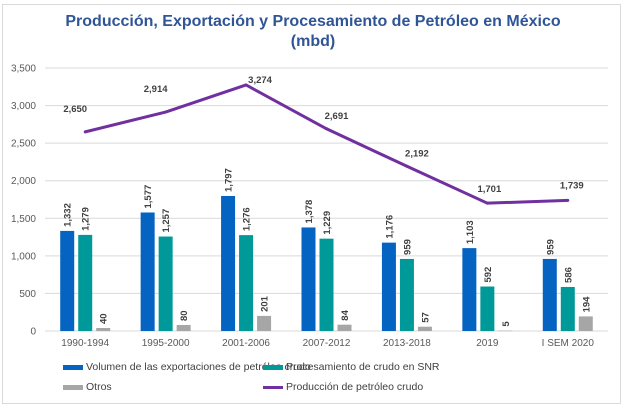 This screenshot has width=626, height=408. Describe the element at coordinates (407, 343) in the screenshot. I see `x-tick-label: 2013-2018` at that location.